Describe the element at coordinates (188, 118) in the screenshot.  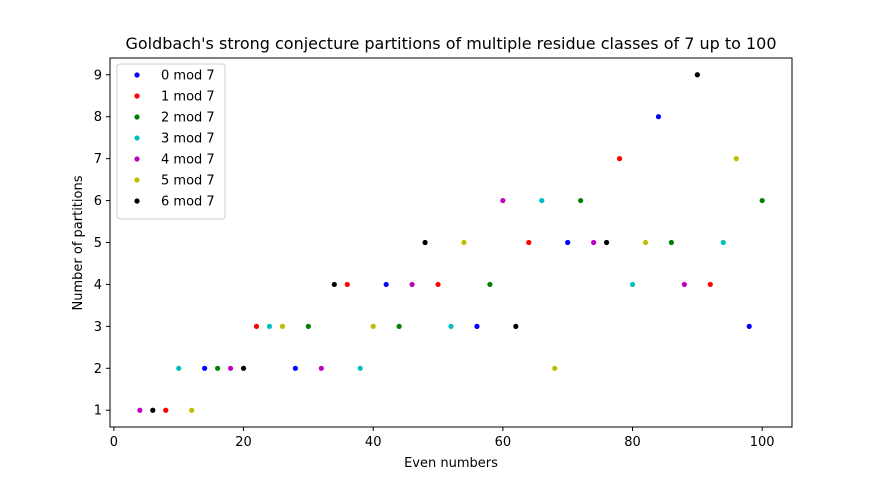
I see `legend-label: 2 mod 7` at that location.